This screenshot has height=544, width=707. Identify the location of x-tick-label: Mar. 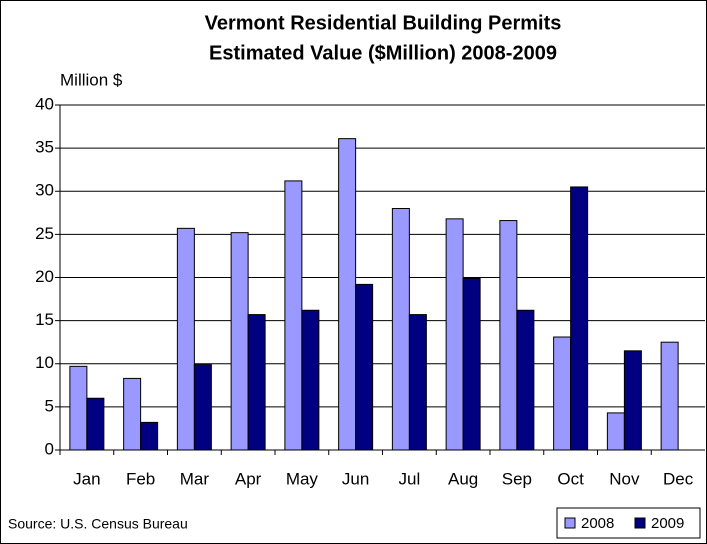
(195, 478).